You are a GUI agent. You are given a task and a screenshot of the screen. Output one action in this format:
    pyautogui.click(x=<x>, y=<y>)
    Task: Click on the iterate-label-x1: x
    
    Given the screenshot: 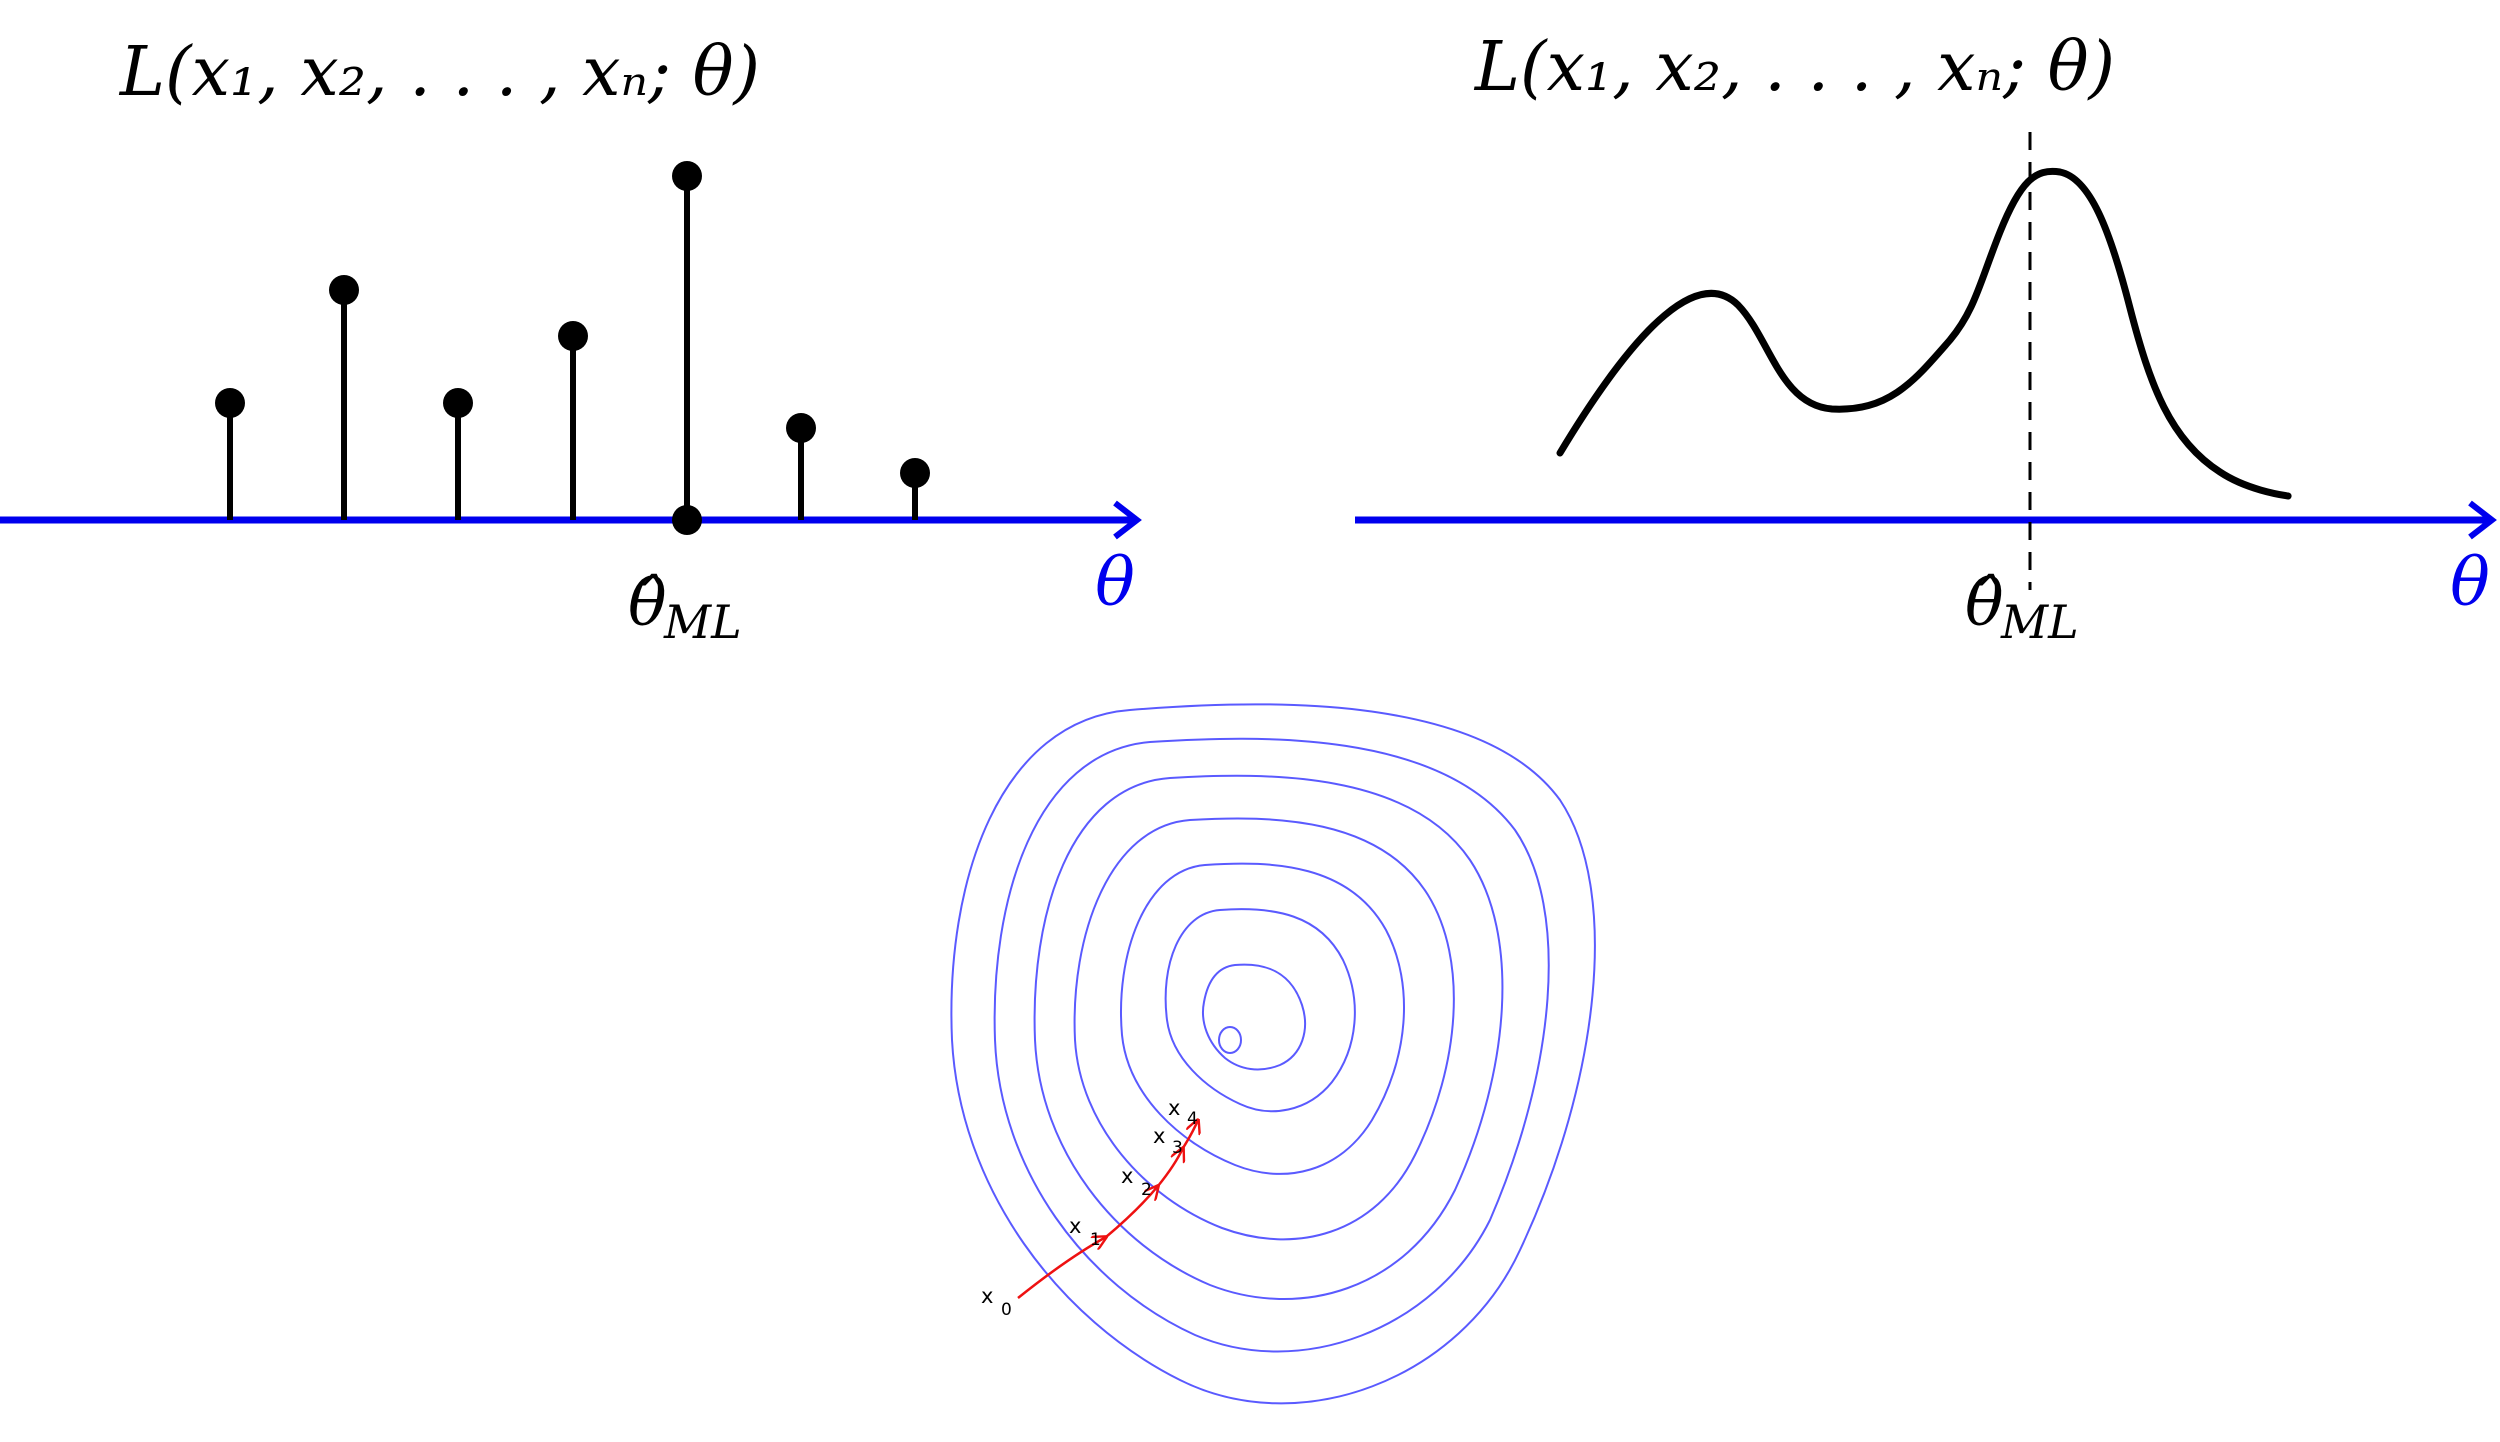 What is the action you would take?
    pyautogui.click(x=1075, y=1226)
    